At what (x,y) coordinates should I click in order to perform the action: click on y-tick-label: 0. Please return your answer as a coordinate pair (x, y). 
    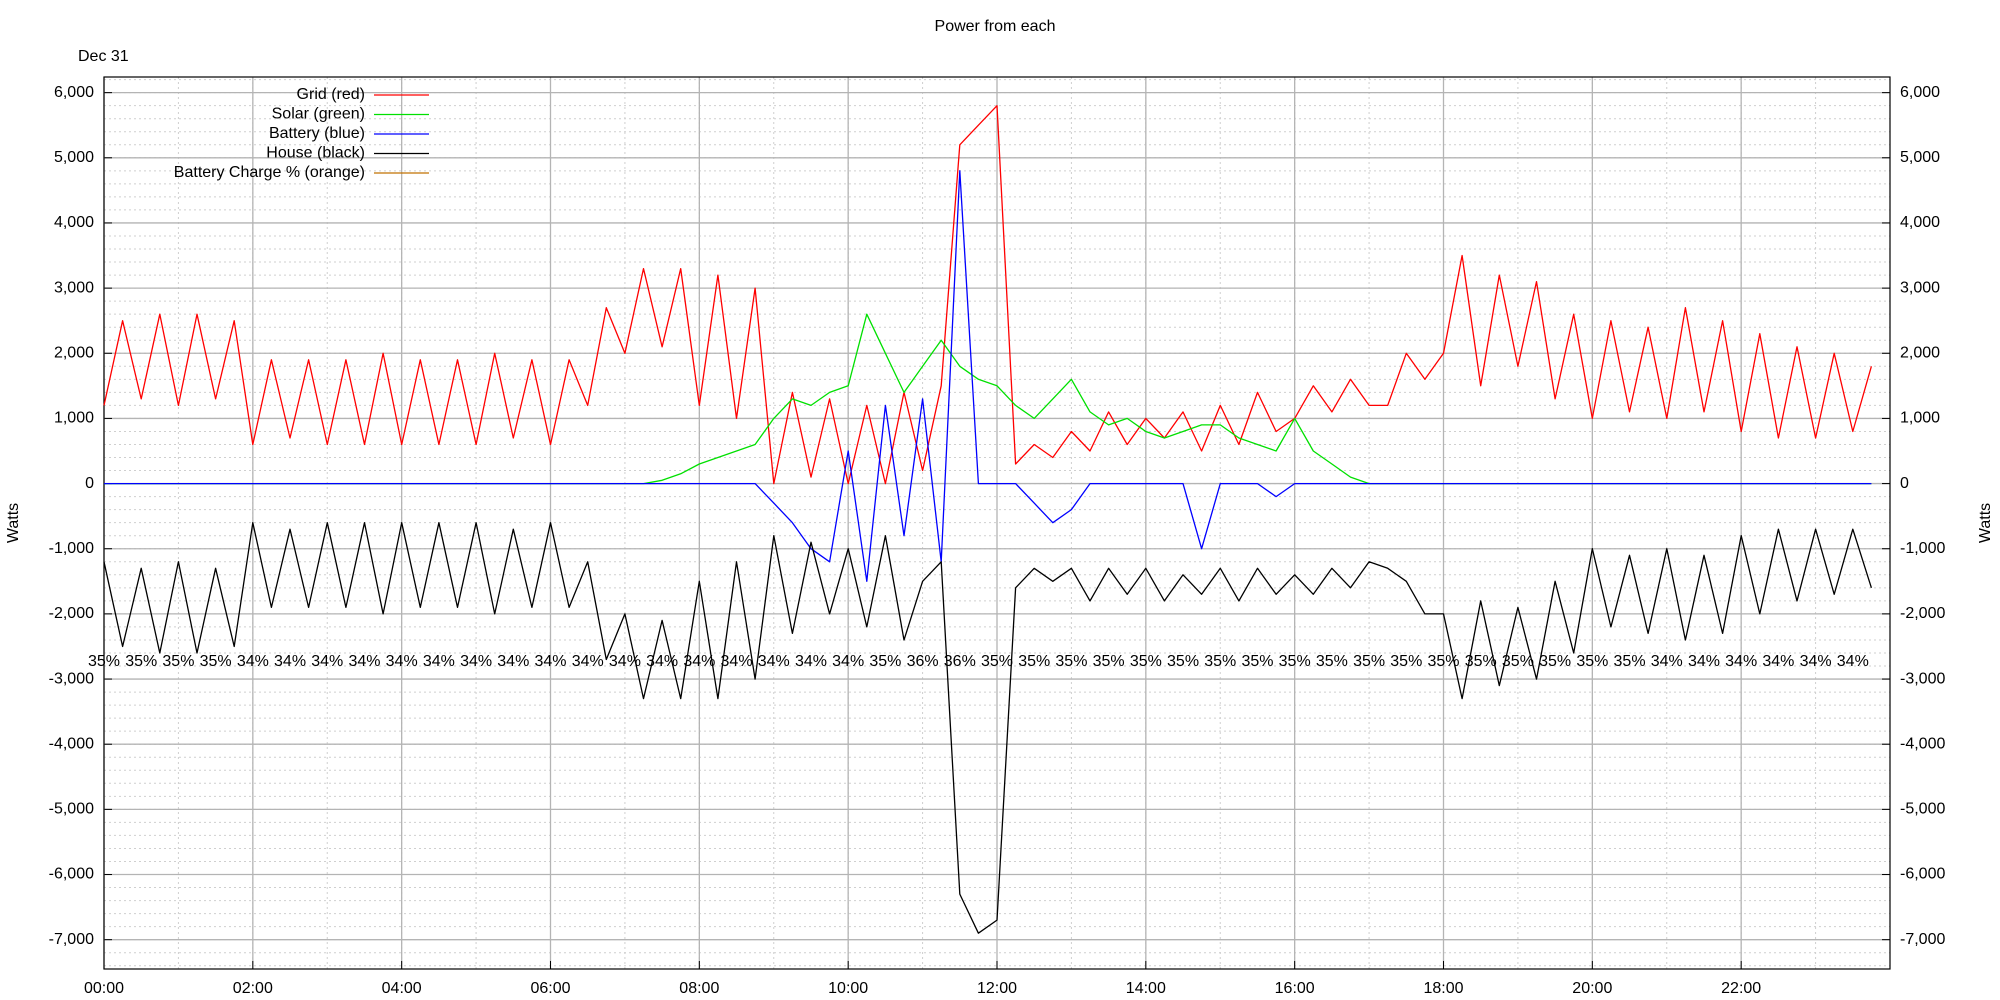
    Looking at the image, I should click on (89, 483).